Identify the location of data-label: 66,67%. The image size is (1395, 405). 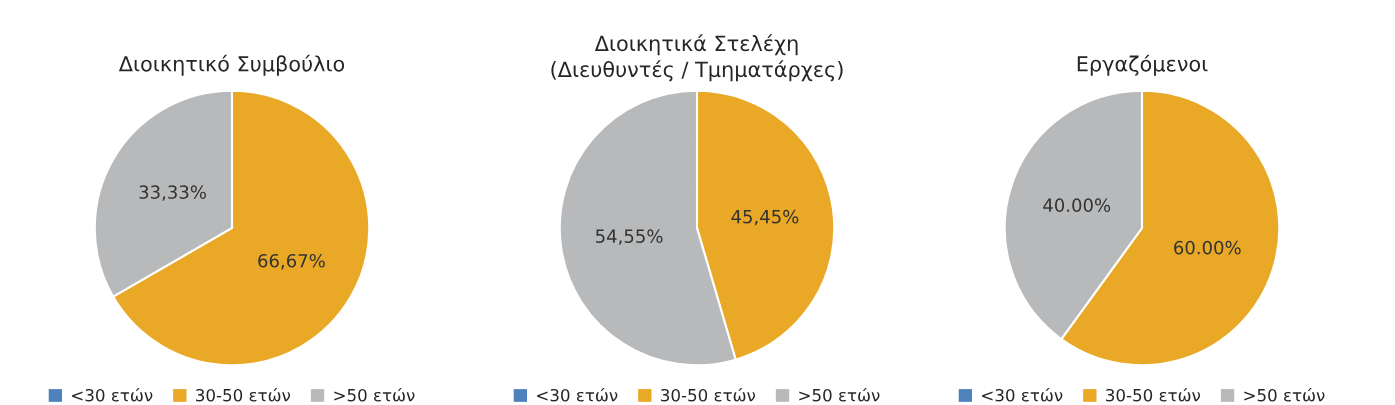
(291, 261).